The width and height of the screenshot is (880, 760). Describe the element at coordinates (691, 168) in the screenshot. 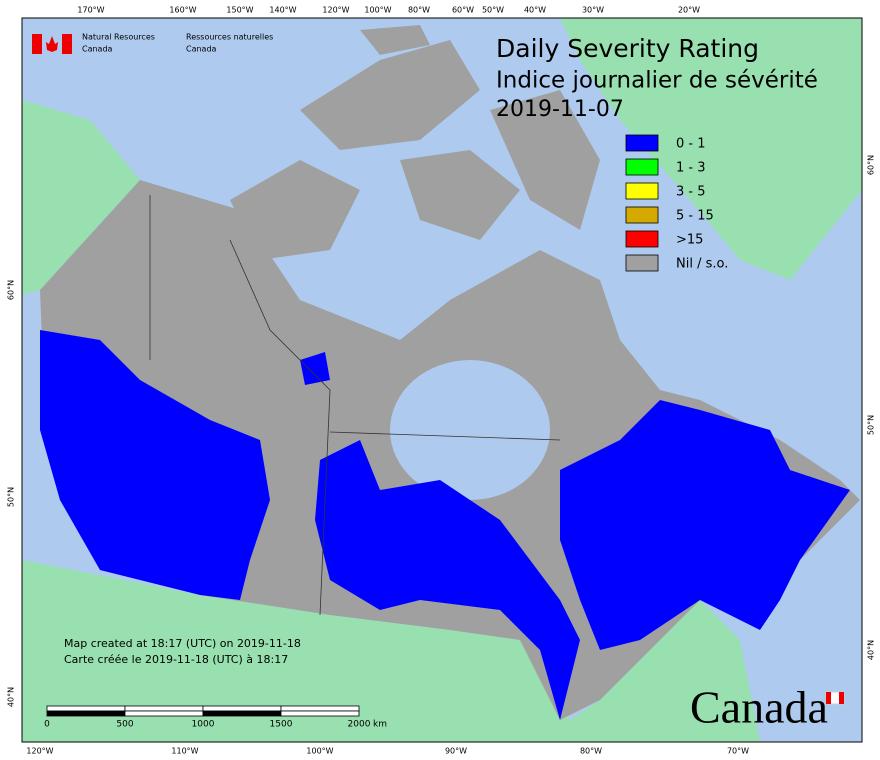

I see `legend-label: 1 - 3` at that location.